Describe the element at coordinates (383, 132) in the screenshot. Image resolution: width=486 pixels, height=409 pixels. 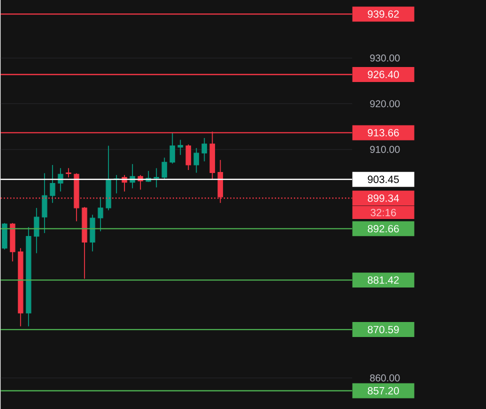
I see `ref-line-label: 913.66` at that location.